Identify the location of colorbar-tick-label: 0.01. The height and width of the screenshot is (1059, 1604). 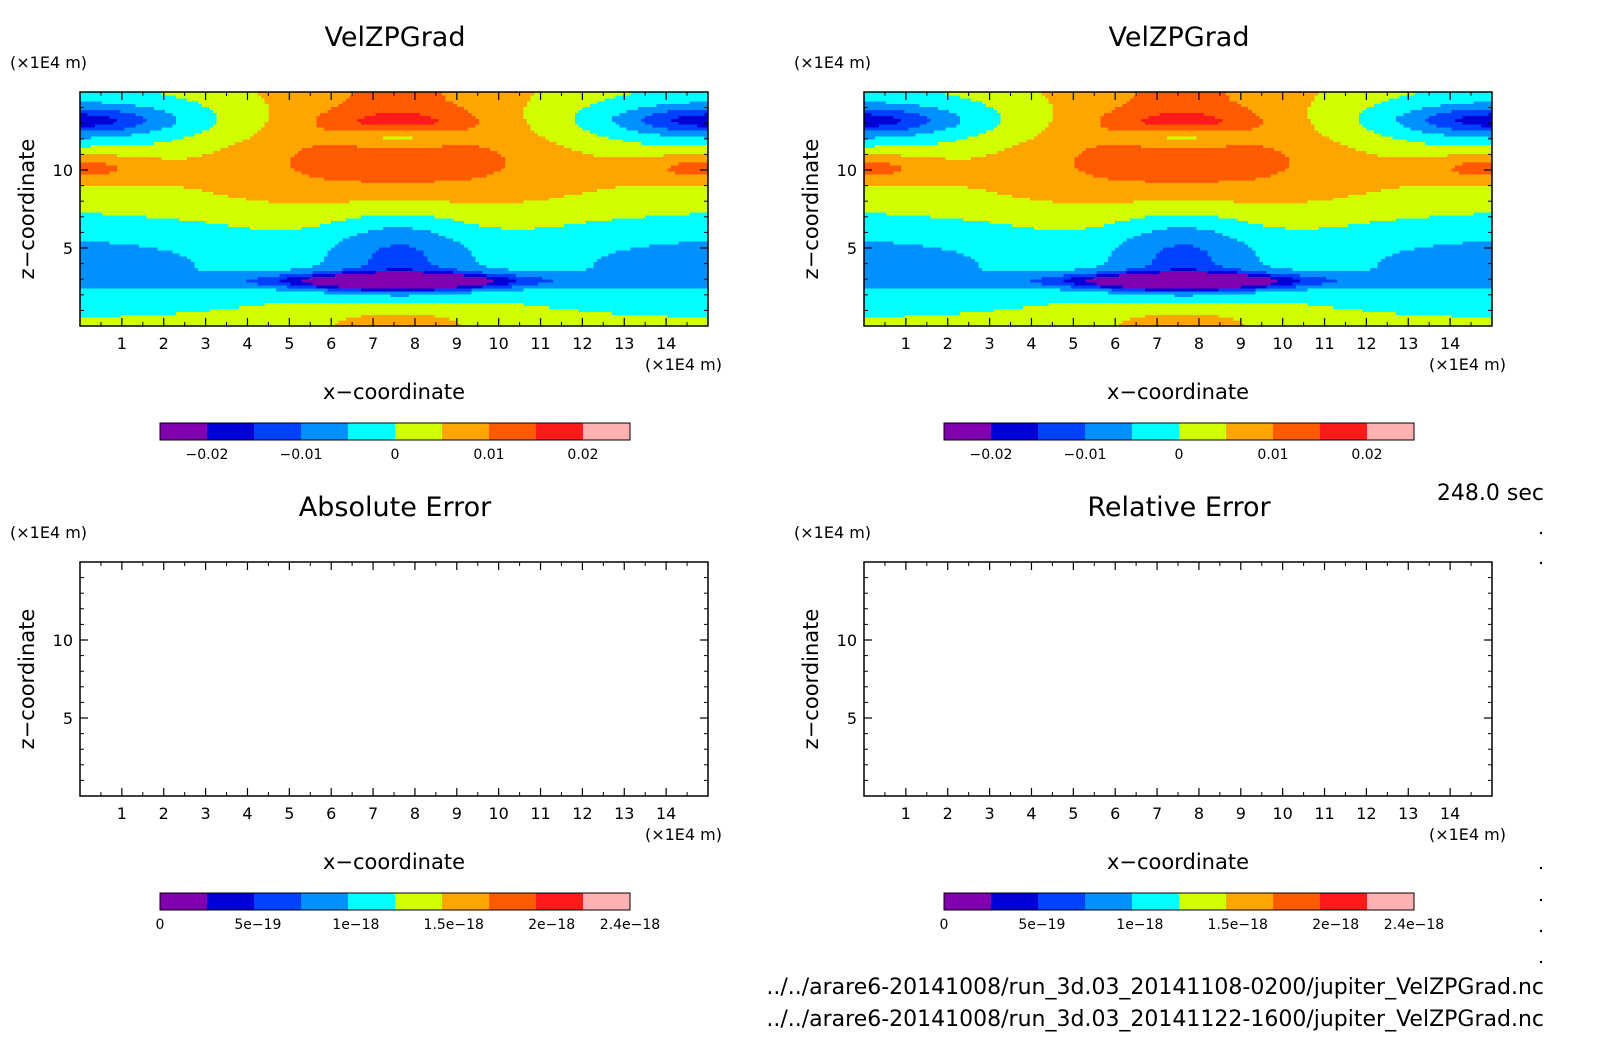
(488, 455).